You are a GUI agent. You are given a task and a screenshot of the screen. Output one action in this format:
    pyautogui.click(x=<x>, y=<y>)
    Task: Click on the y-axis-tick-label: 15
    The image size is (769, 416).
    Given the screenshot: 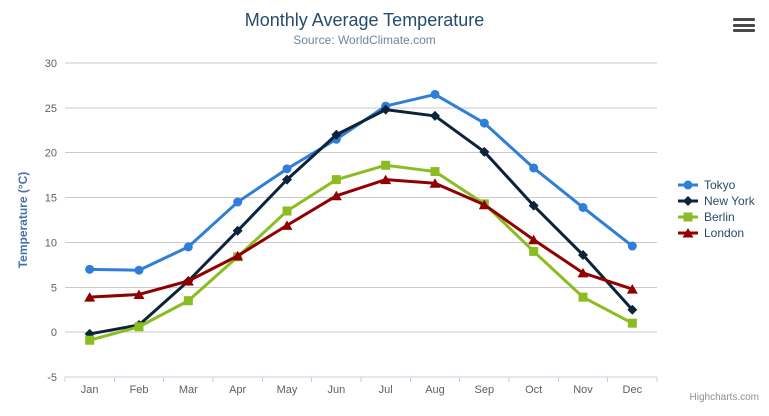 What is the action you would take?
    pyautogui.click(x=51, y=199)
    